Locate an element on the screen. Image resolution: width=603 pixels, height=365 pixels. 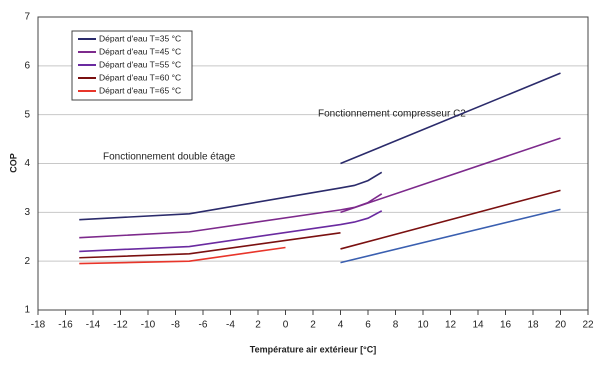
y-tick-label: 7 is located at coordinates (27, 17).